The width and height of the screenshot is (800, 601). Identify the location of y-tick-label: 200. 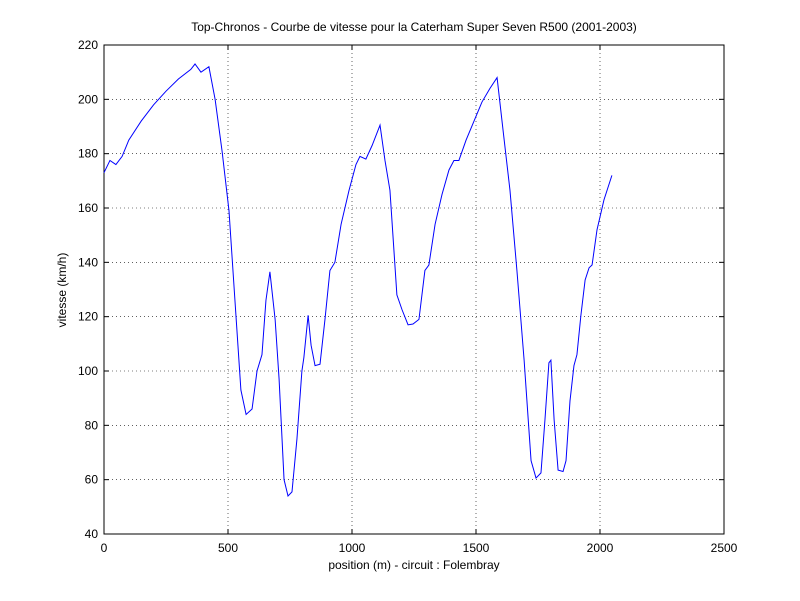
(88, 99).